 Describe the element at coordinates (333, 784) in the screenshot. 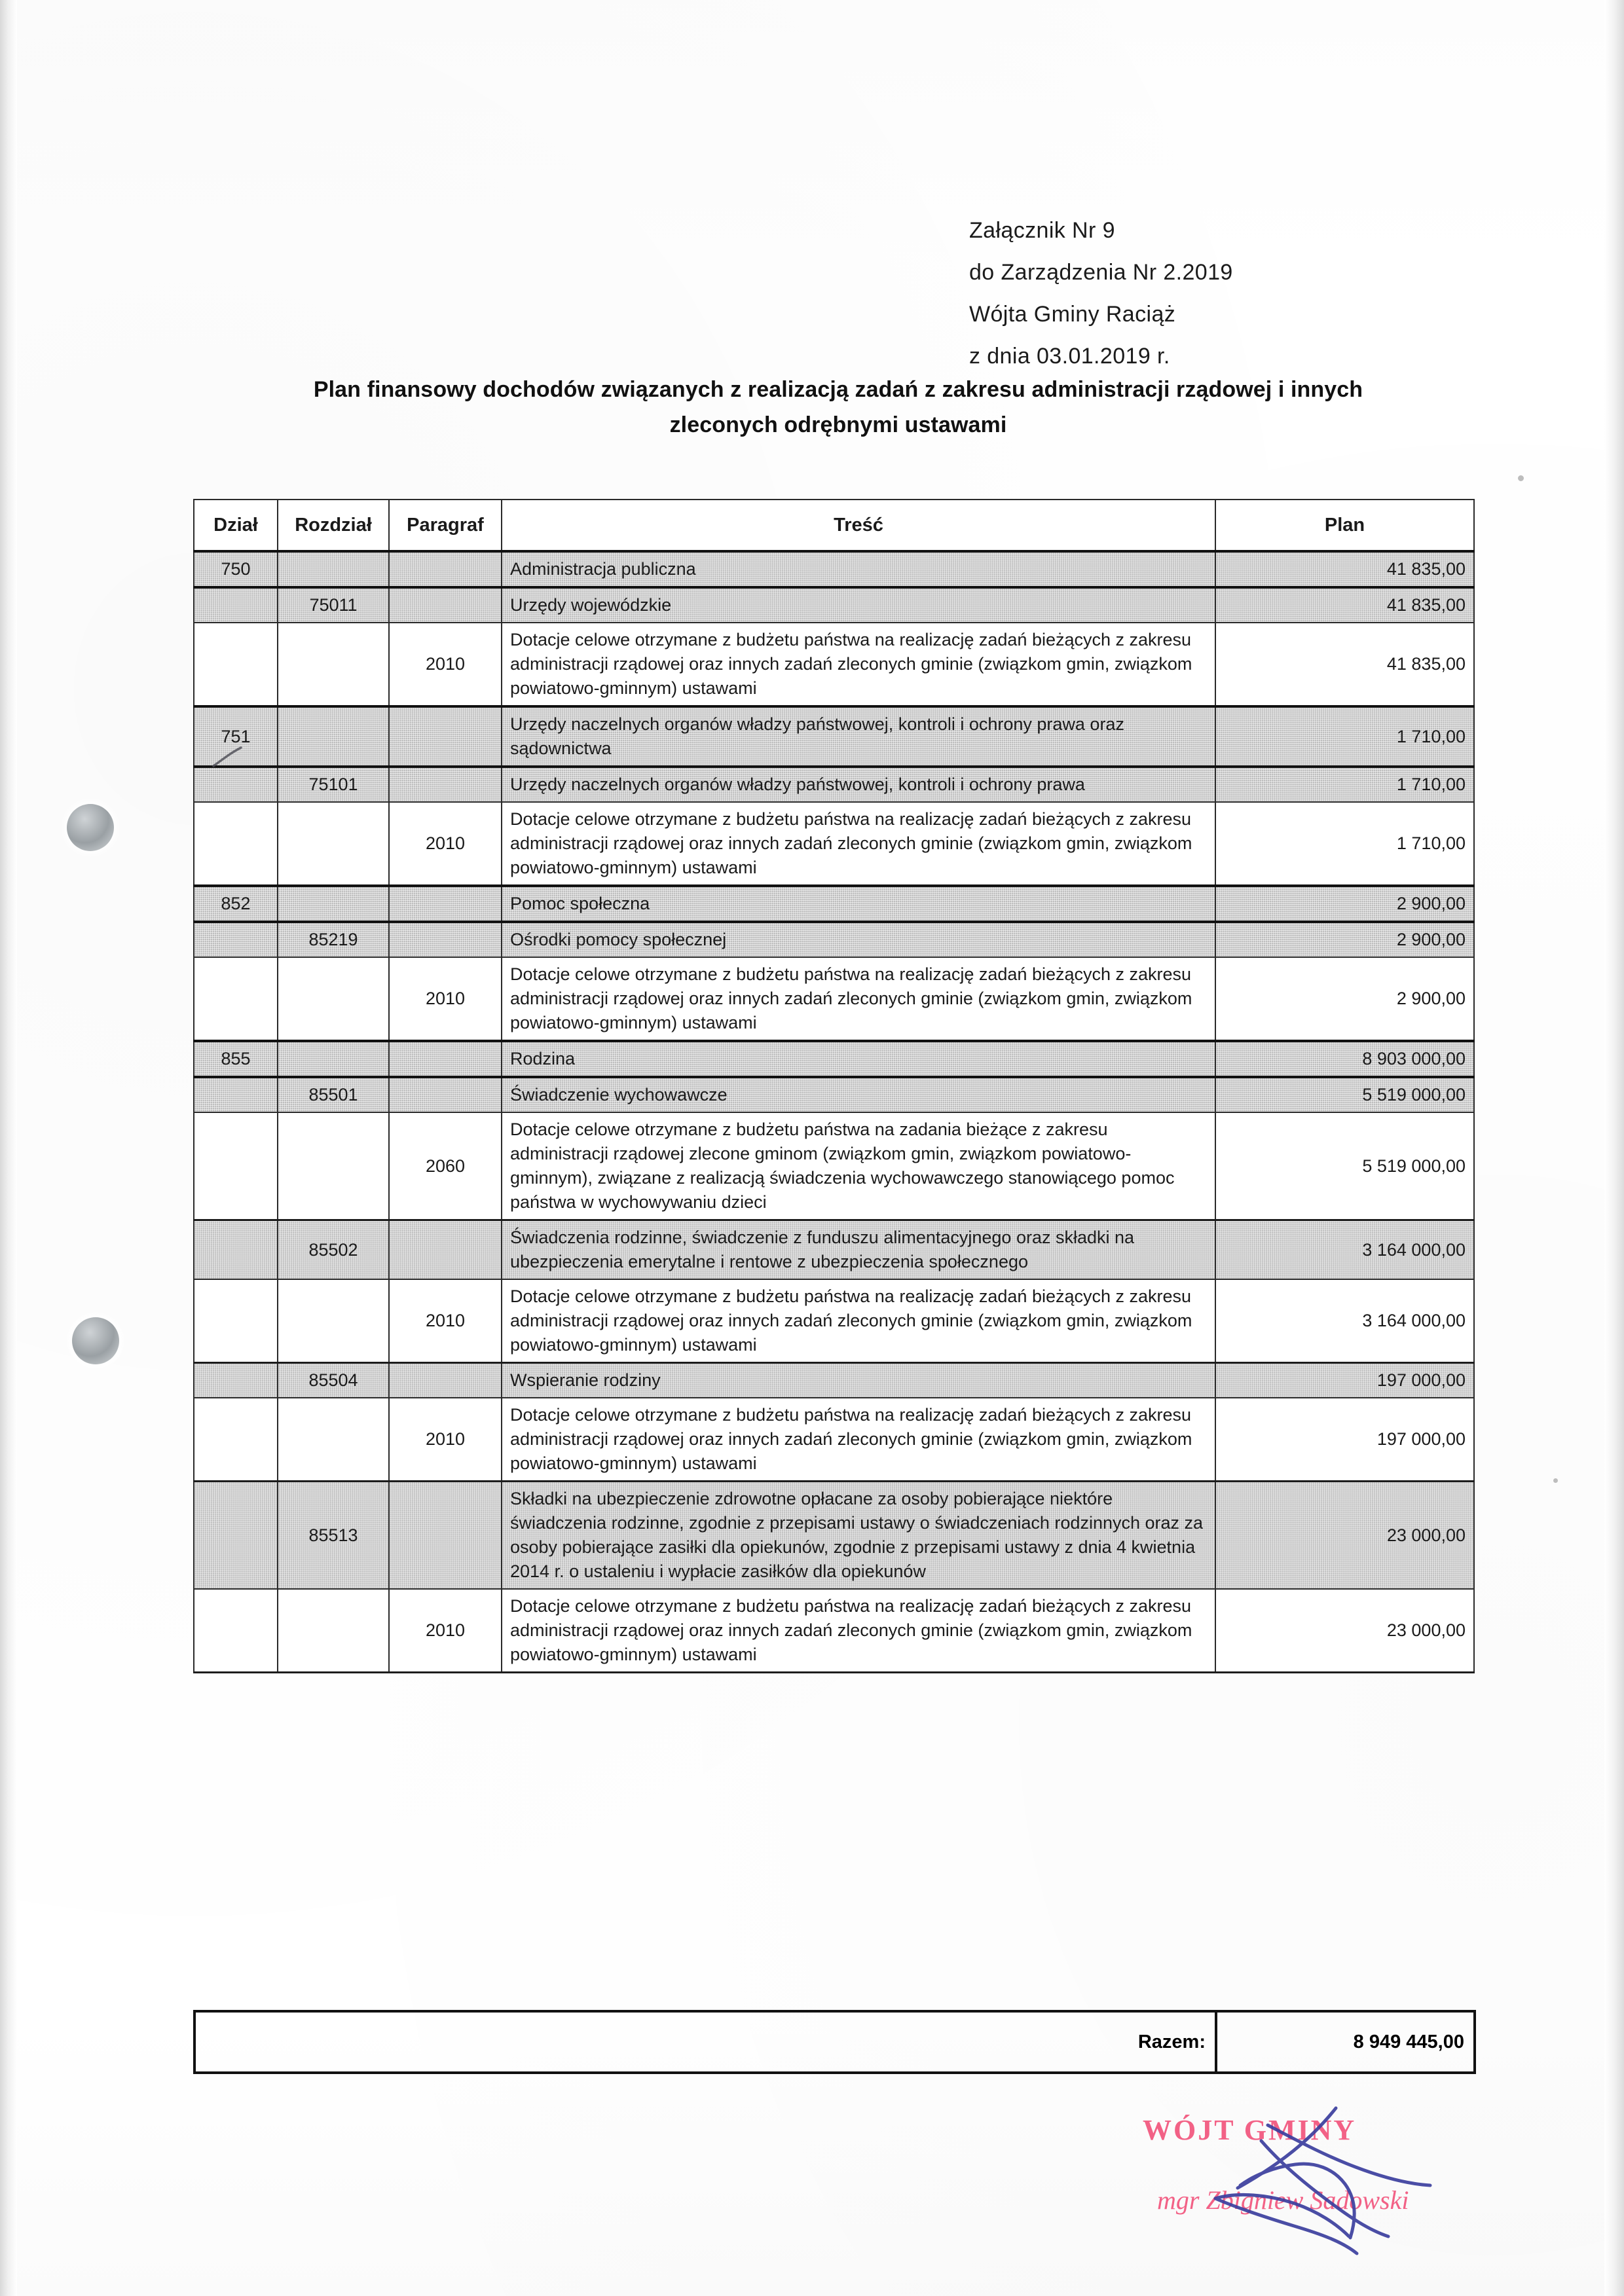

I see `cell-rozdzial-4: 75101` at that location.